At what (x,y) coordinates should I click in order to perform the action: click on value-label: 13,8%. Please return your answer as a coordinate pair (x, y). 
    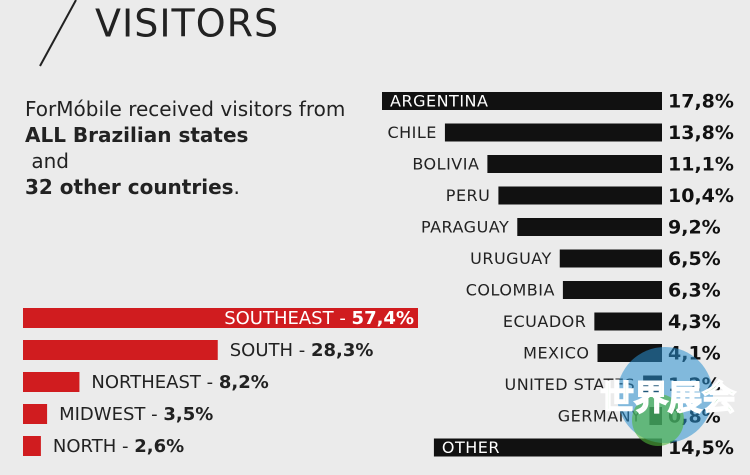
    Looking at the image, I should click on (701, 133).